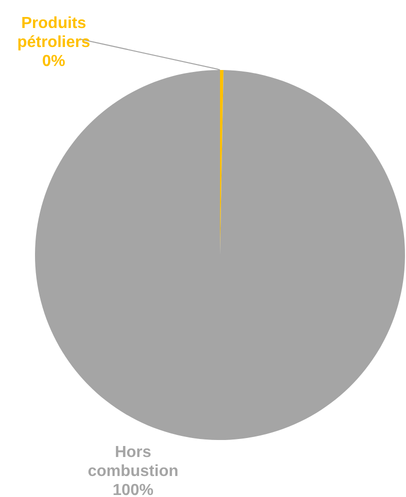  I want to click on data-label: 100%, so click(133, 489).